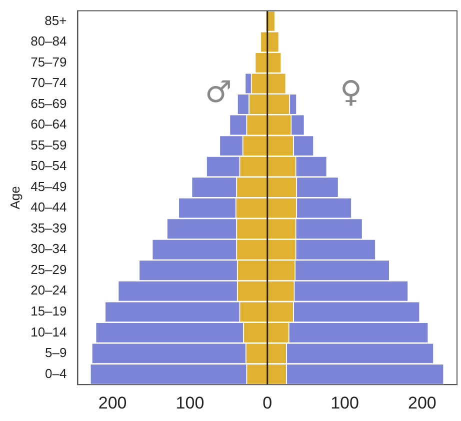  What do you see at coordinates (48, 332) in the screenshot?
I see `y-tick-label: 10–14` at bounding box center [48, 332].